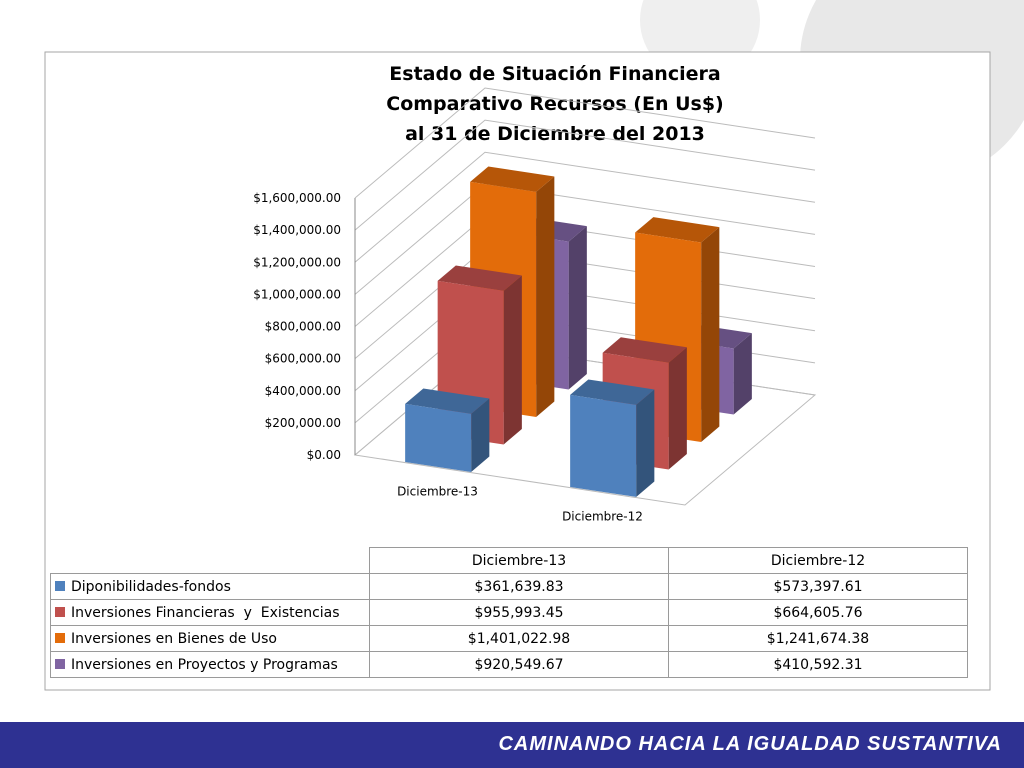 Image resolution: width=1024 pixels, height=768 pixels. What do you see at coordinates (519, 612) in the screenshot?
I see `value-cell: $955,993.45` at bounding box center [519, 612].